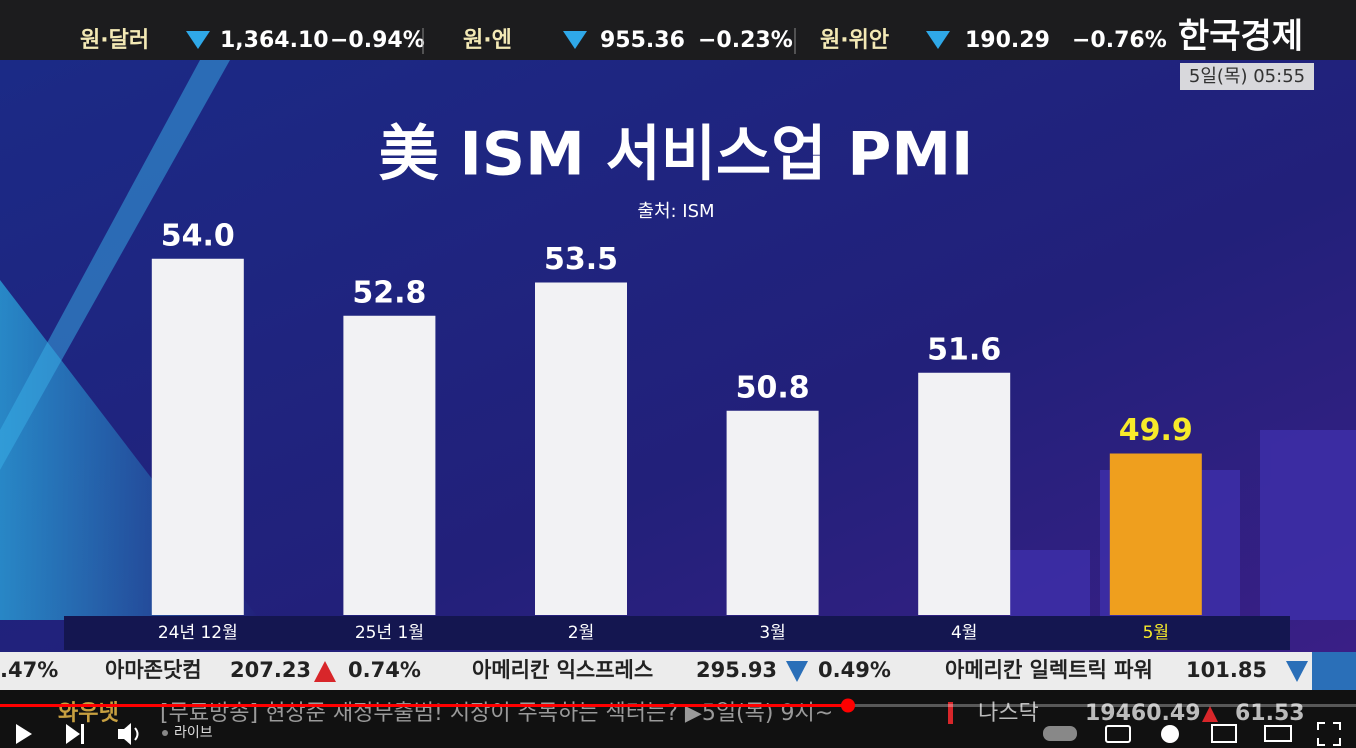 The height and width of the screenshot is (748, 1356). I want to click on top-ticker-bg, so click(678, 30).